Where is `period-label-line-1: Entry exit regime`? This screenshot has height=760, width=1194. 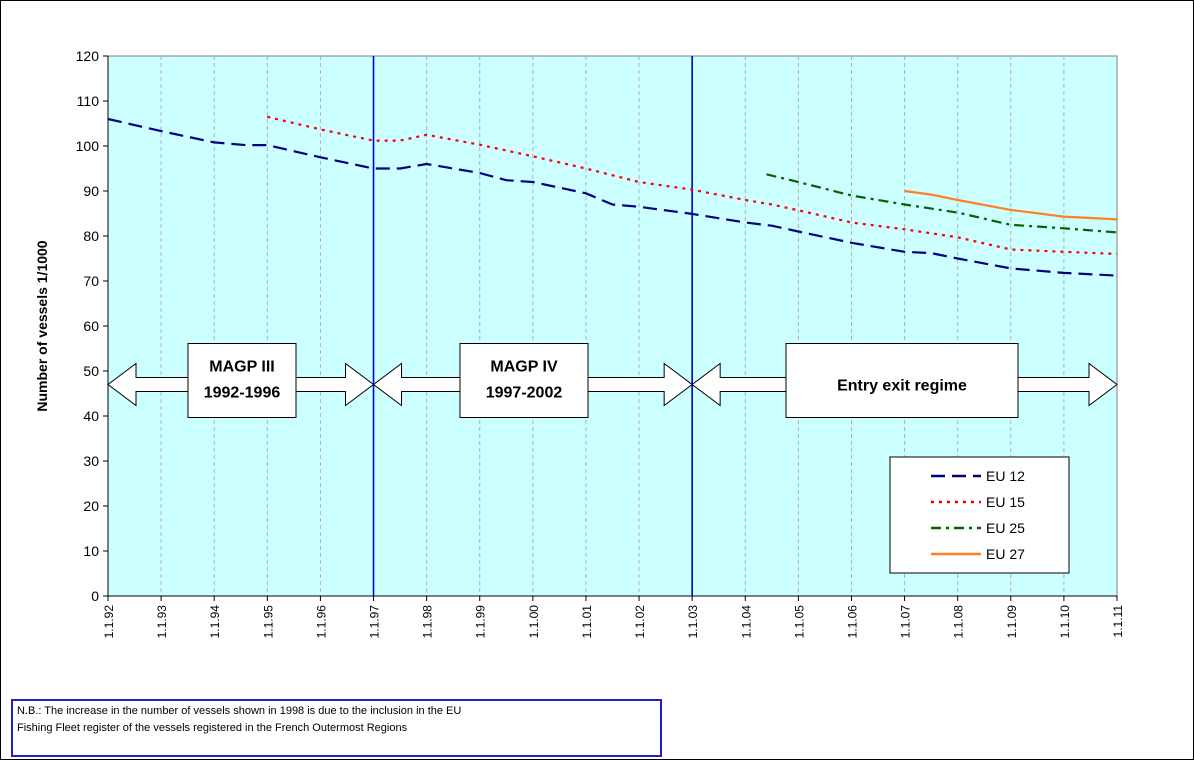
period-label-line-1: Entry exit regime is located at coordinates (902, 386).